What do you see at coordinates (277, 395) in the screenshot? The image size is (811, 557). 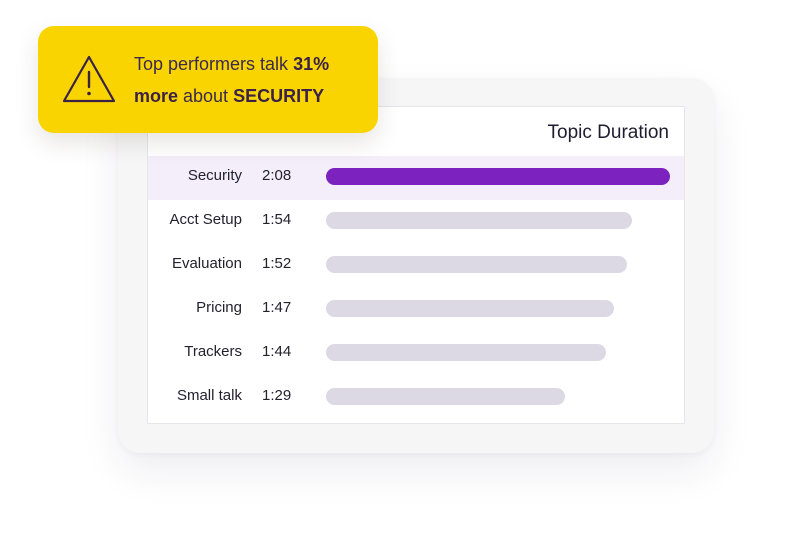 I see `duration-label: 1:29` at bounding box center [277, 395].